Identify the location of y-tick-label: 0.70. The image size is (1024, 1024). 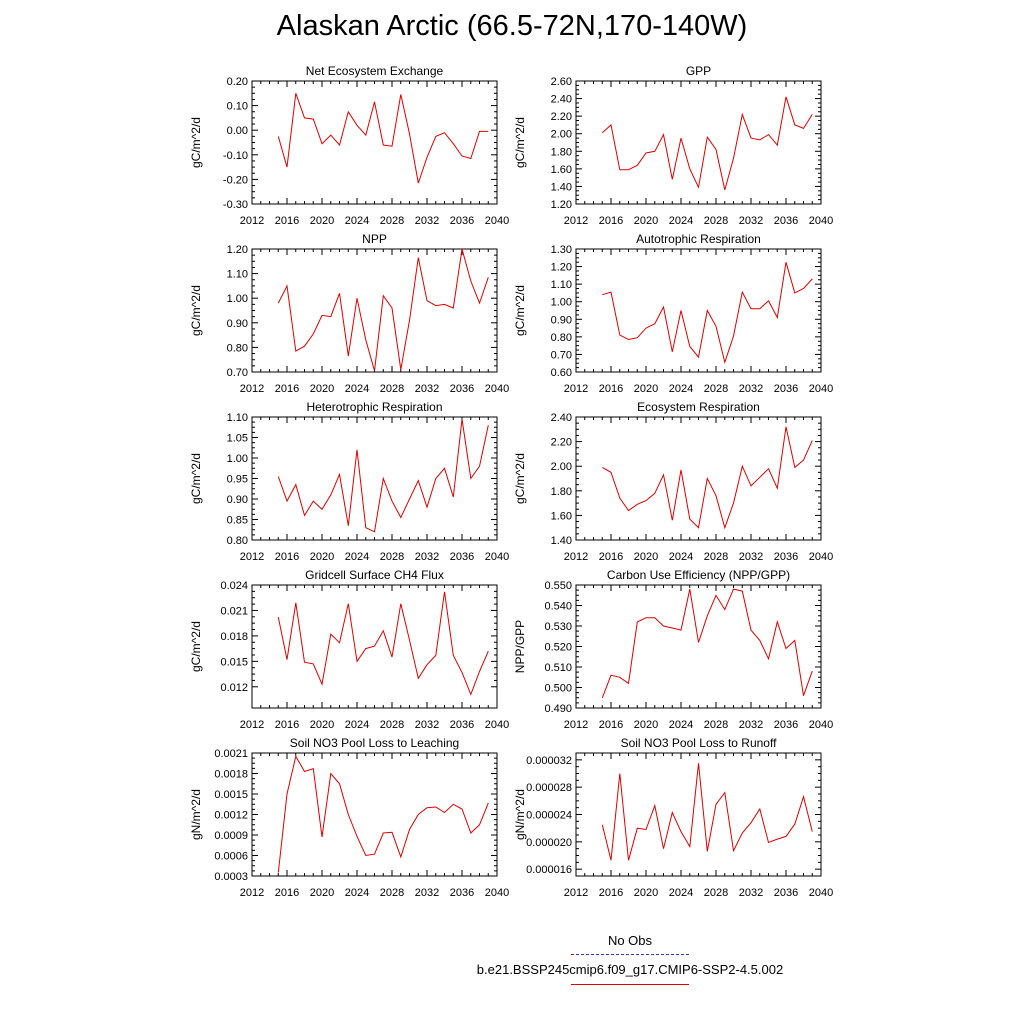
(561, 355).